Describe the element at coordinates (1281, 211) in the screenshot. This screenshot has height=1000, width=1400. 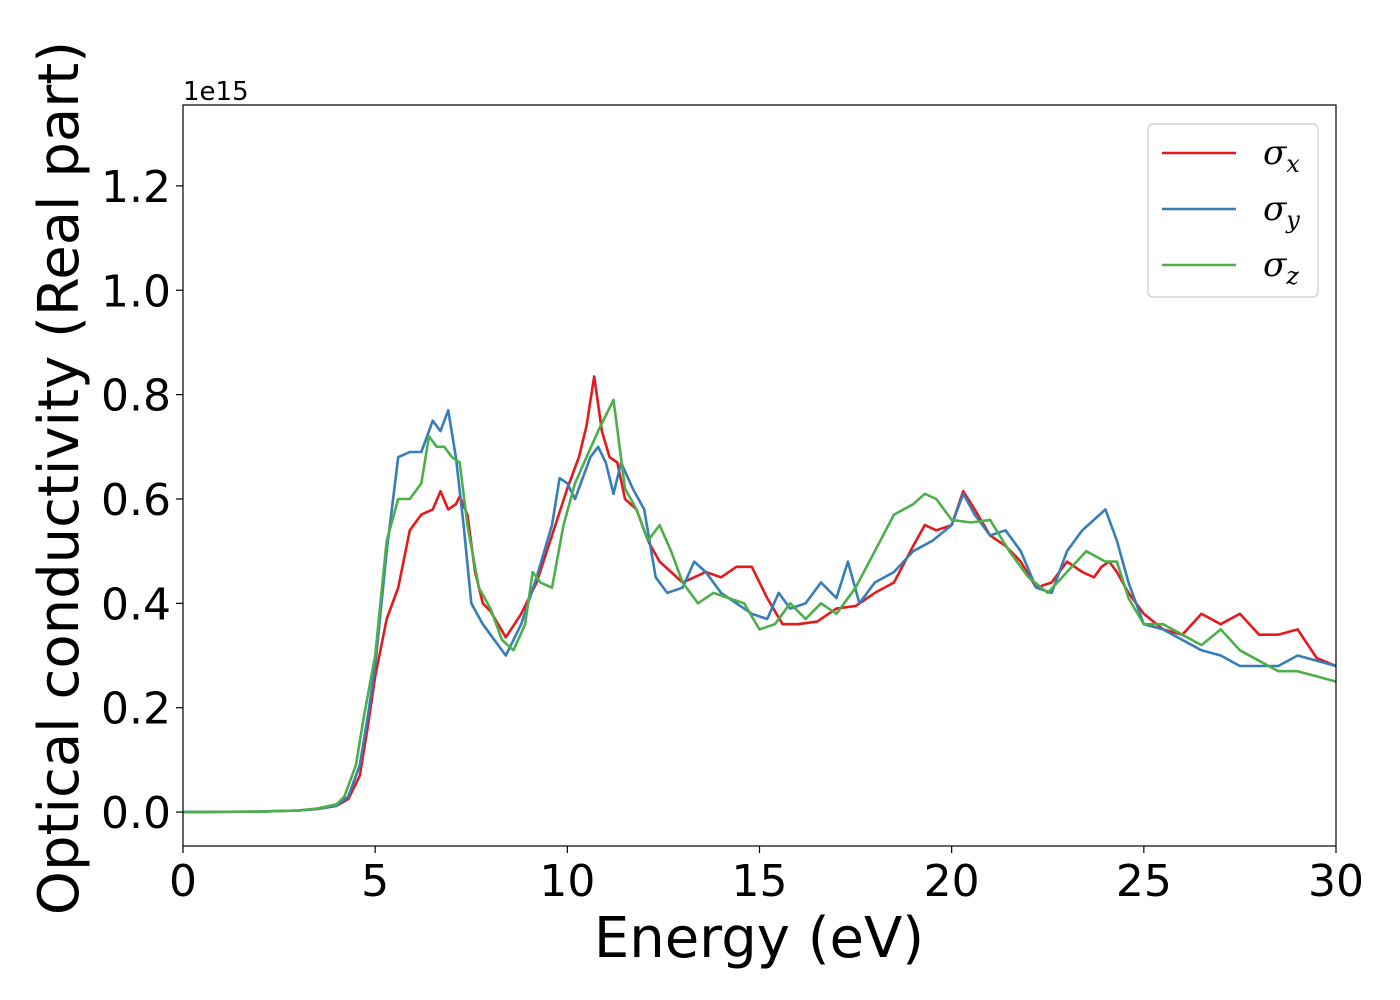
I see `legend-label-y: σy` at that location.